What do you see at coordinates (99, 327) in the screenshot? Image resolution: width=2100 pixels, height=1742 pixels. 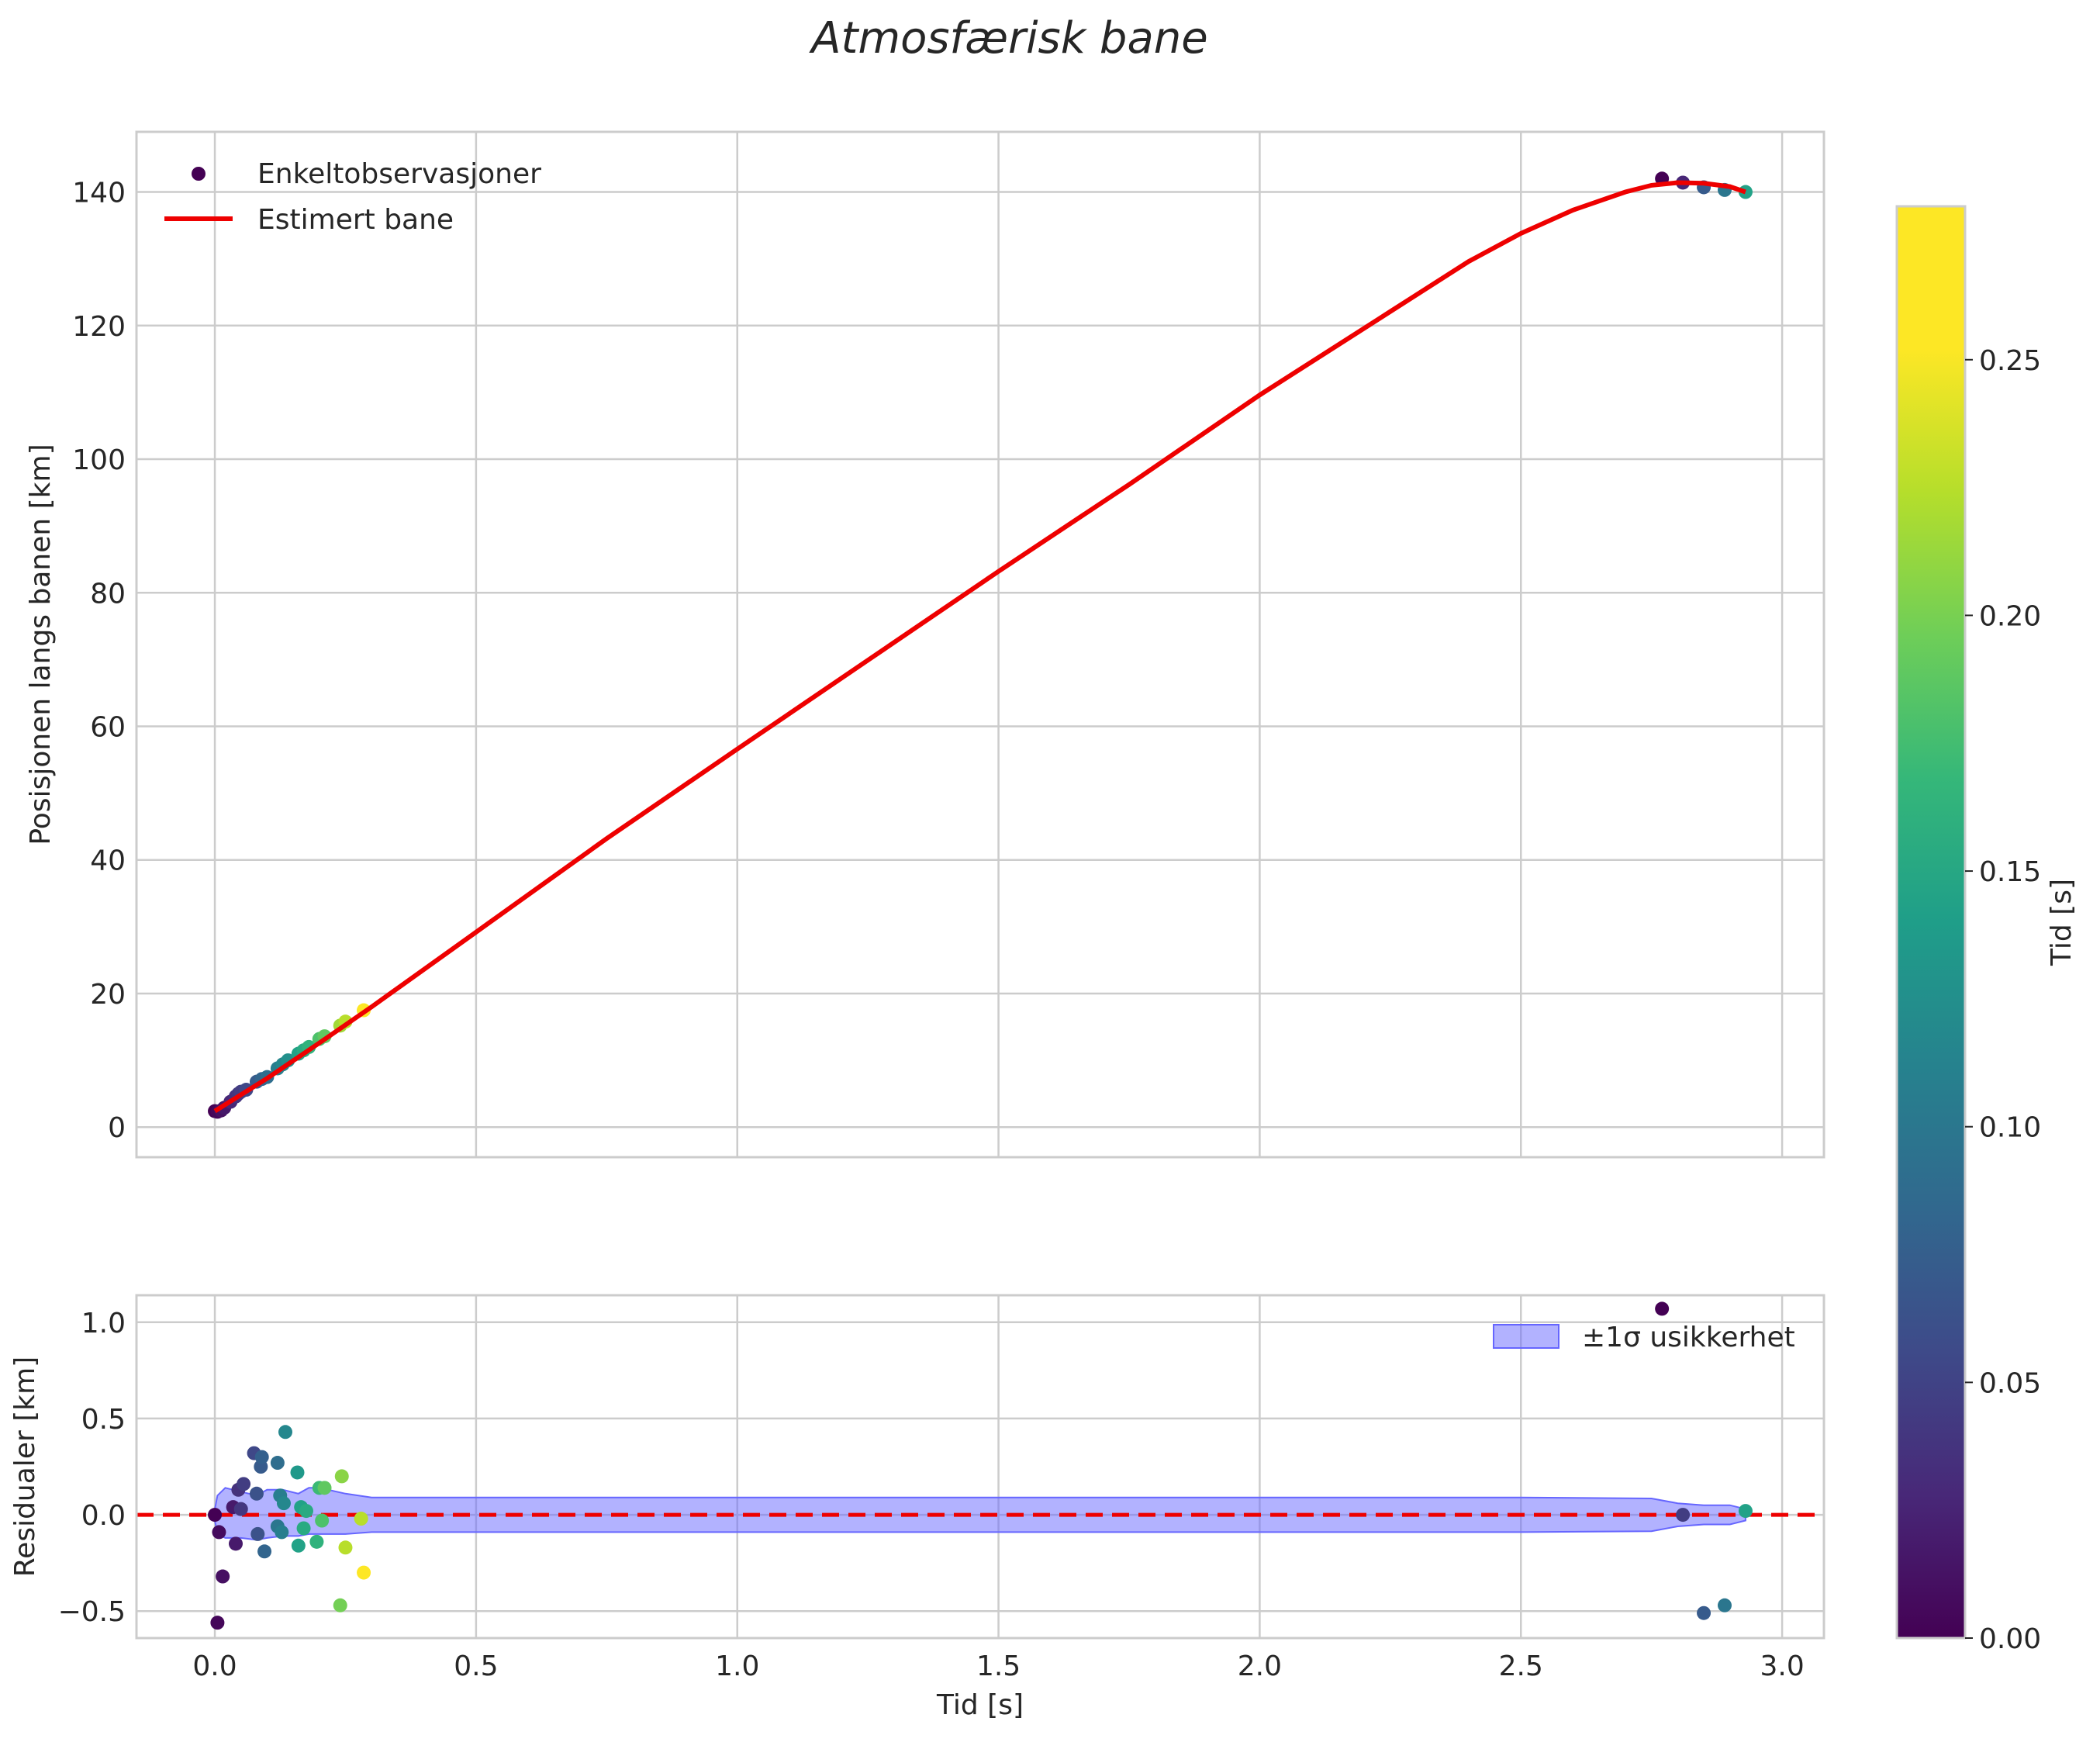 I see `trajectory-y-tick-6: 120` at bounding box center [99, 327].